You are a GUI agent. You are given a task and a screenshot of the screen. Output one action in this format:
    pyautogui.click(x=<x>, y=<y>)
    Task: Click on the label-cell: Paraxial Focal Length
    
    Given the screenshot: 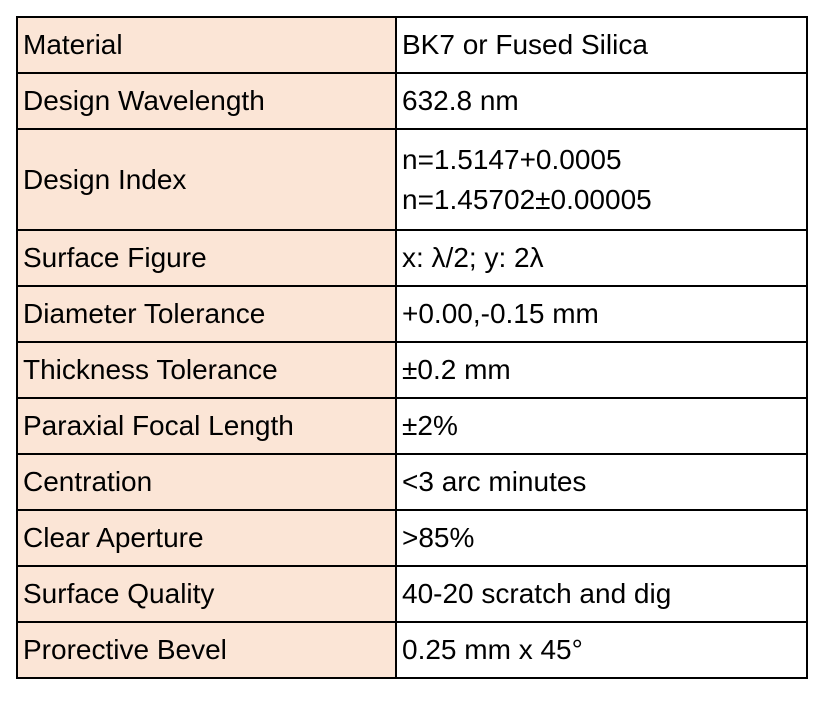 What is the action you would take?
    pyautogui.click(x=206, y=426)
    